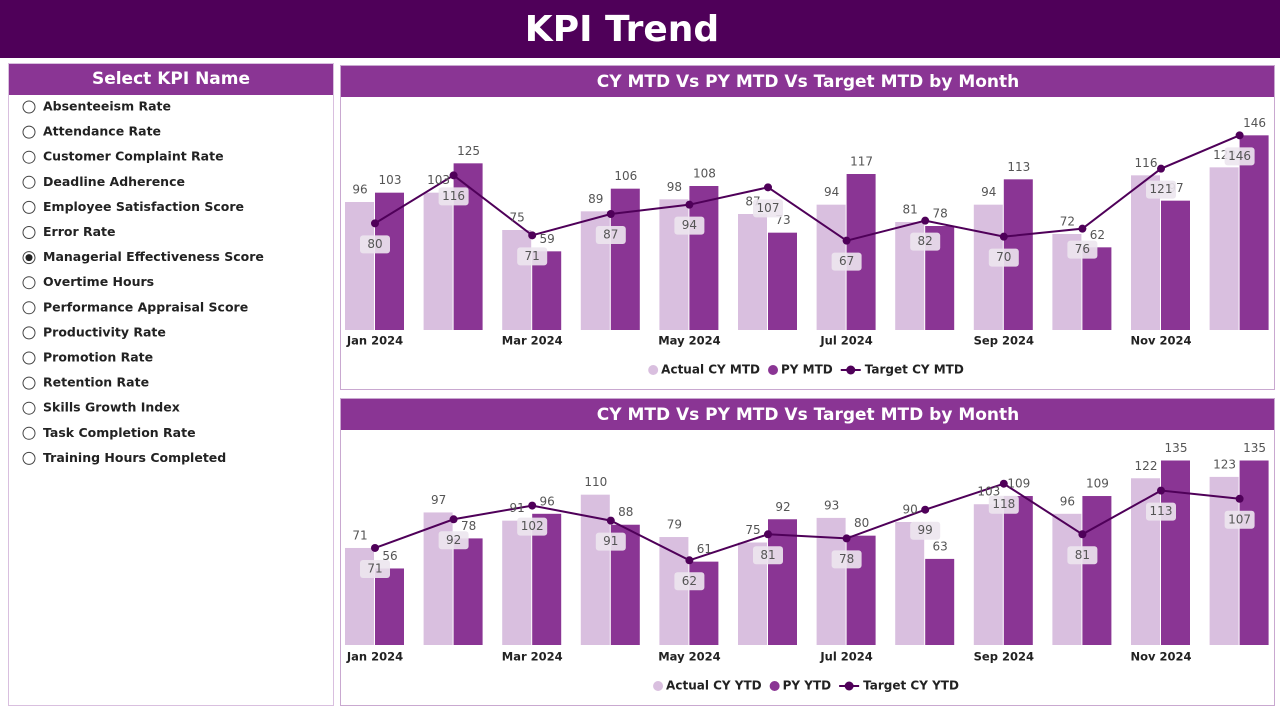 This screenshot has width=1280, height=714. Describe the element at coordinates (807, 522) in the screenshot. I see `target-line` at that location.